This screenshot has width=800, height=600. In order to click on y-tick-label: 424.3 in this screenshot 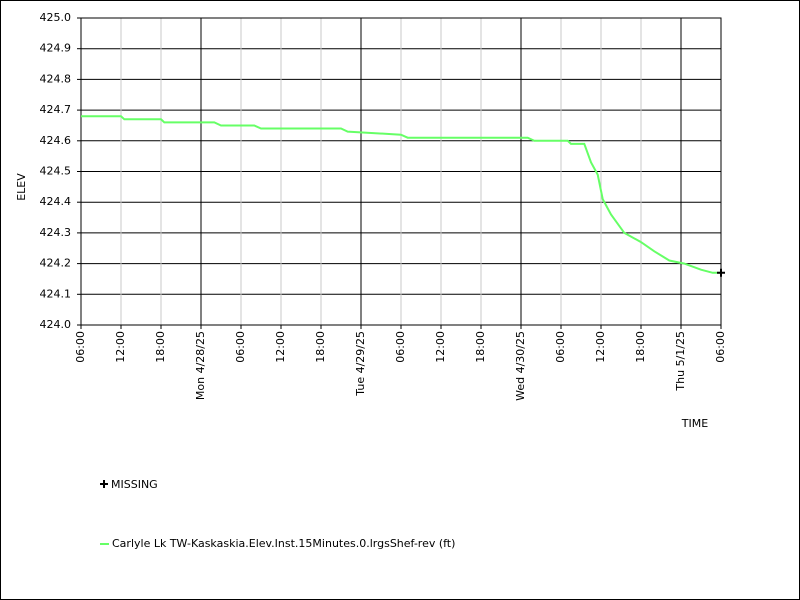, I will do `click(56, 232)`.